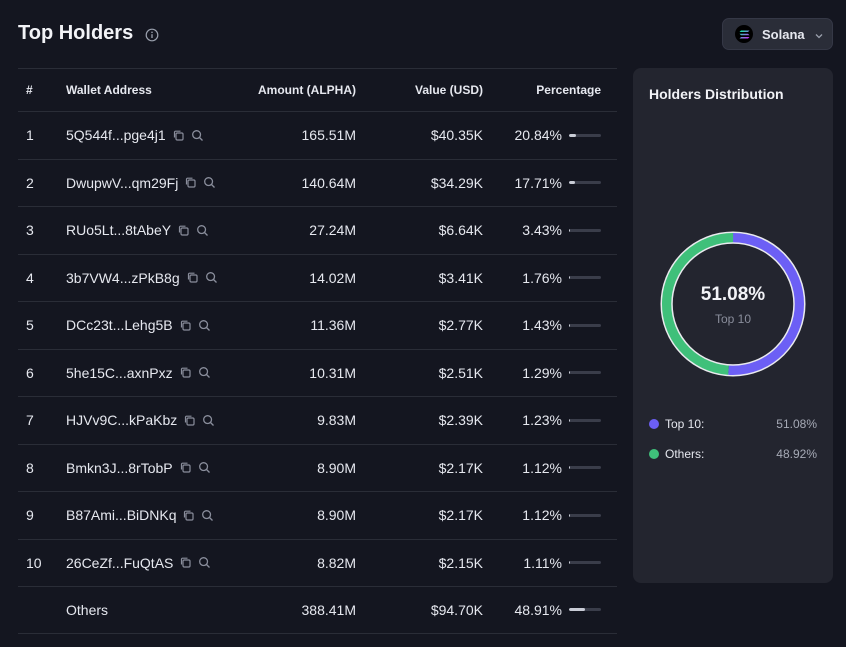 This screenshot has width=846, height=647. Describe the element at coordinates (336, 420) in the screenshot. I see `row-amount: 9.83M` at that location.